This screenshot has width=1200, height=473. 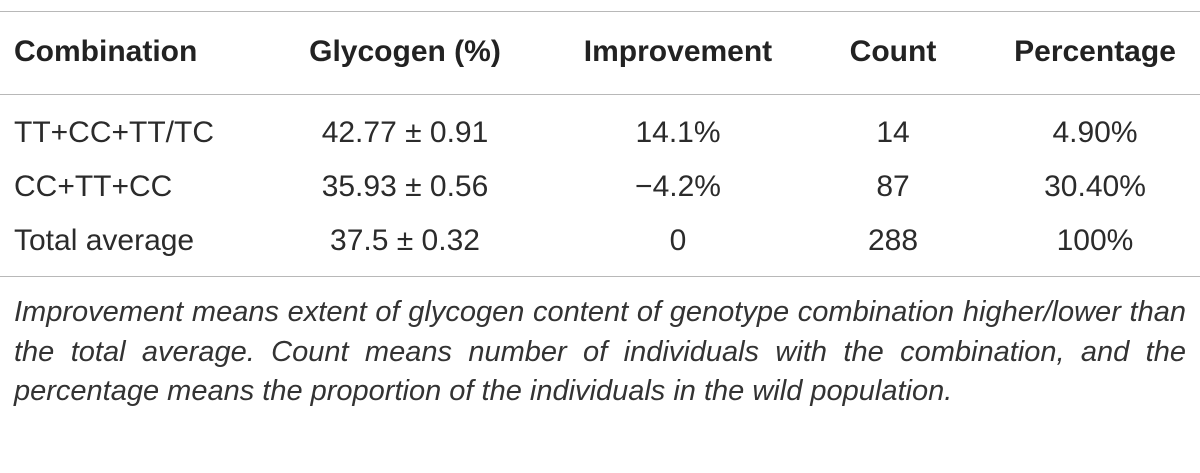 I want to click on table-cell: 87, so click(x=893, y=186).